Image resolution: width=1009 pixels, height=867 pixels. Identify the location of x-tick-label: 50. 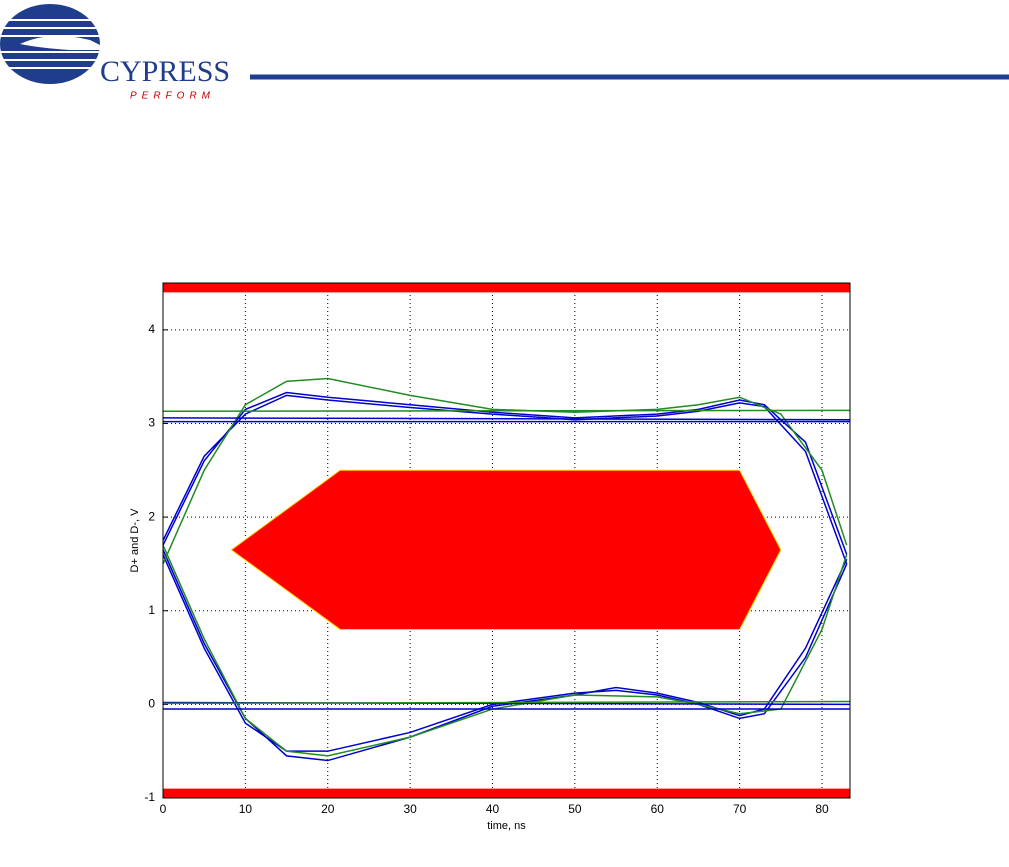
(575, 809).